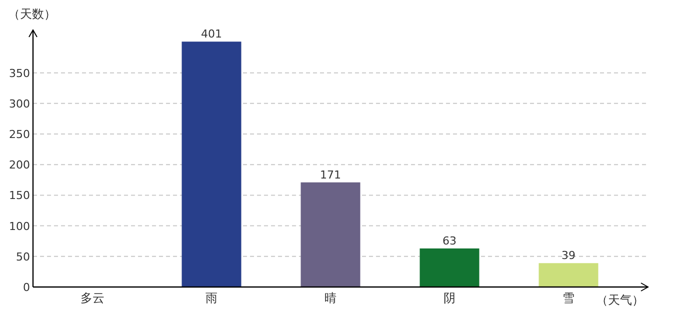  Describe the element at coordinates (569, 255) in the screenshot. I see `data-label: 39` at that location.